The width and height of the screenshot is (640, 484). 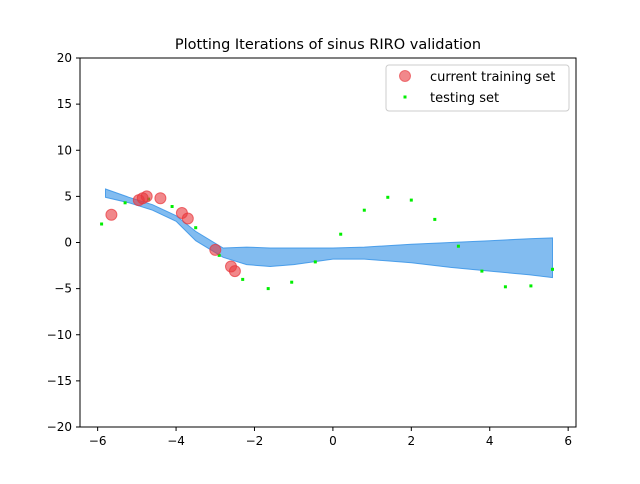 I want to click on data-points-layer, so click(x=327, y=240).